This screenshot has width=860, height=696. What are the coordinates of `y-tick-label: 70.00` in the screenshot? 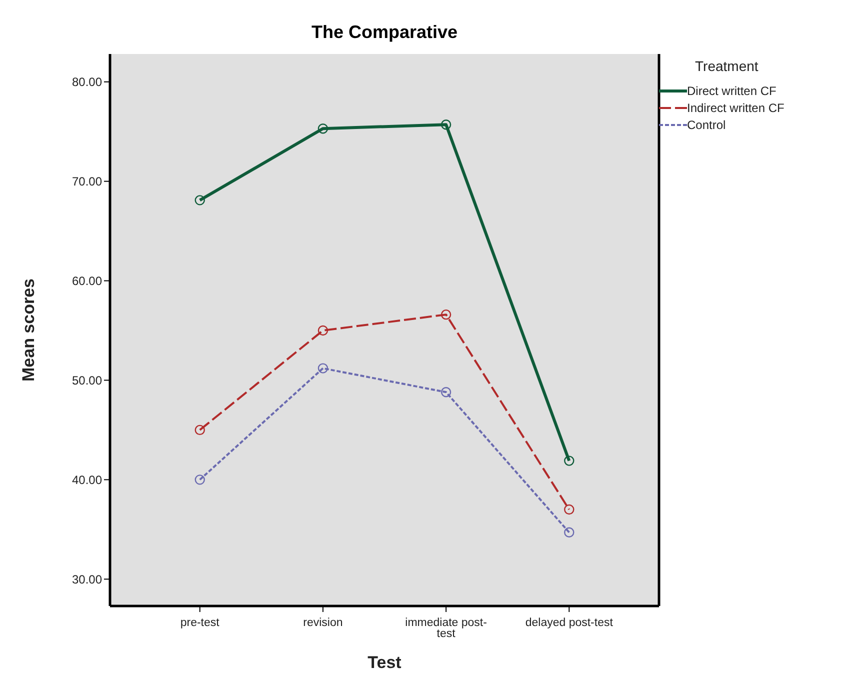 It's located at (87, 181).